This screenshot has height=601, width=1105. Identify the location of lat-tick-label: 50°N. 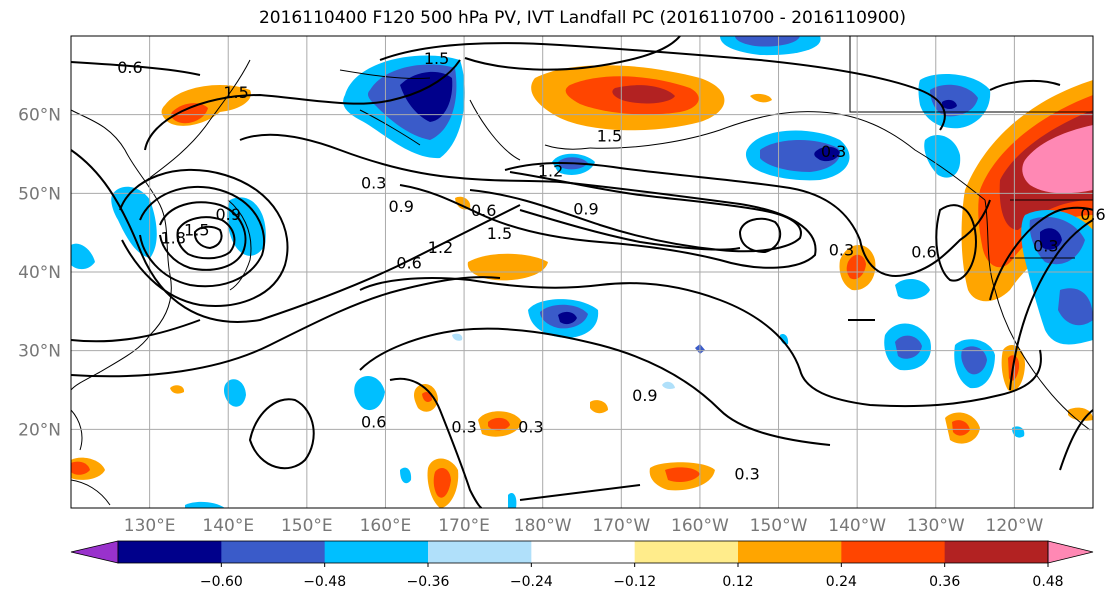
(39, 194).